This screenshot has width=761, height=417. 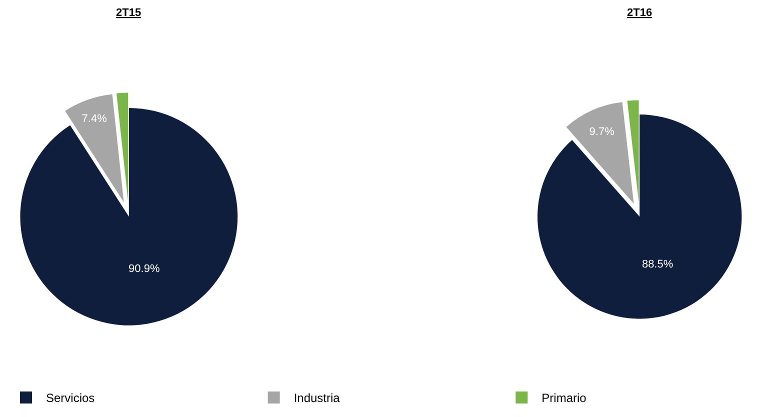 I want to click on legend-label: Primario, so click(x=564, y=398).